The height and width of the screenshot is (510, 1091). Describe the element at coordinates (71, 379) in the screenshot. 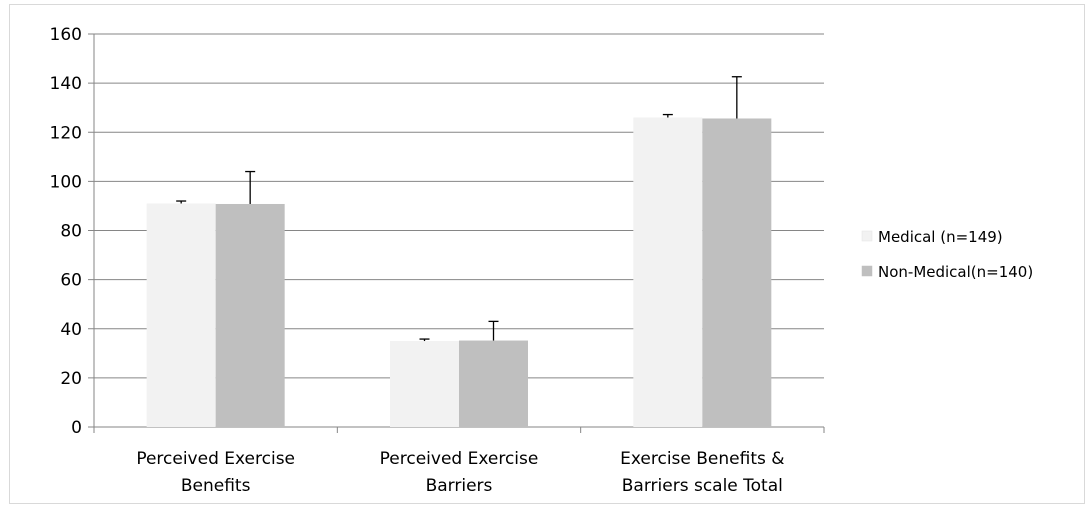

I see `y-tick-label: 20` at that location.